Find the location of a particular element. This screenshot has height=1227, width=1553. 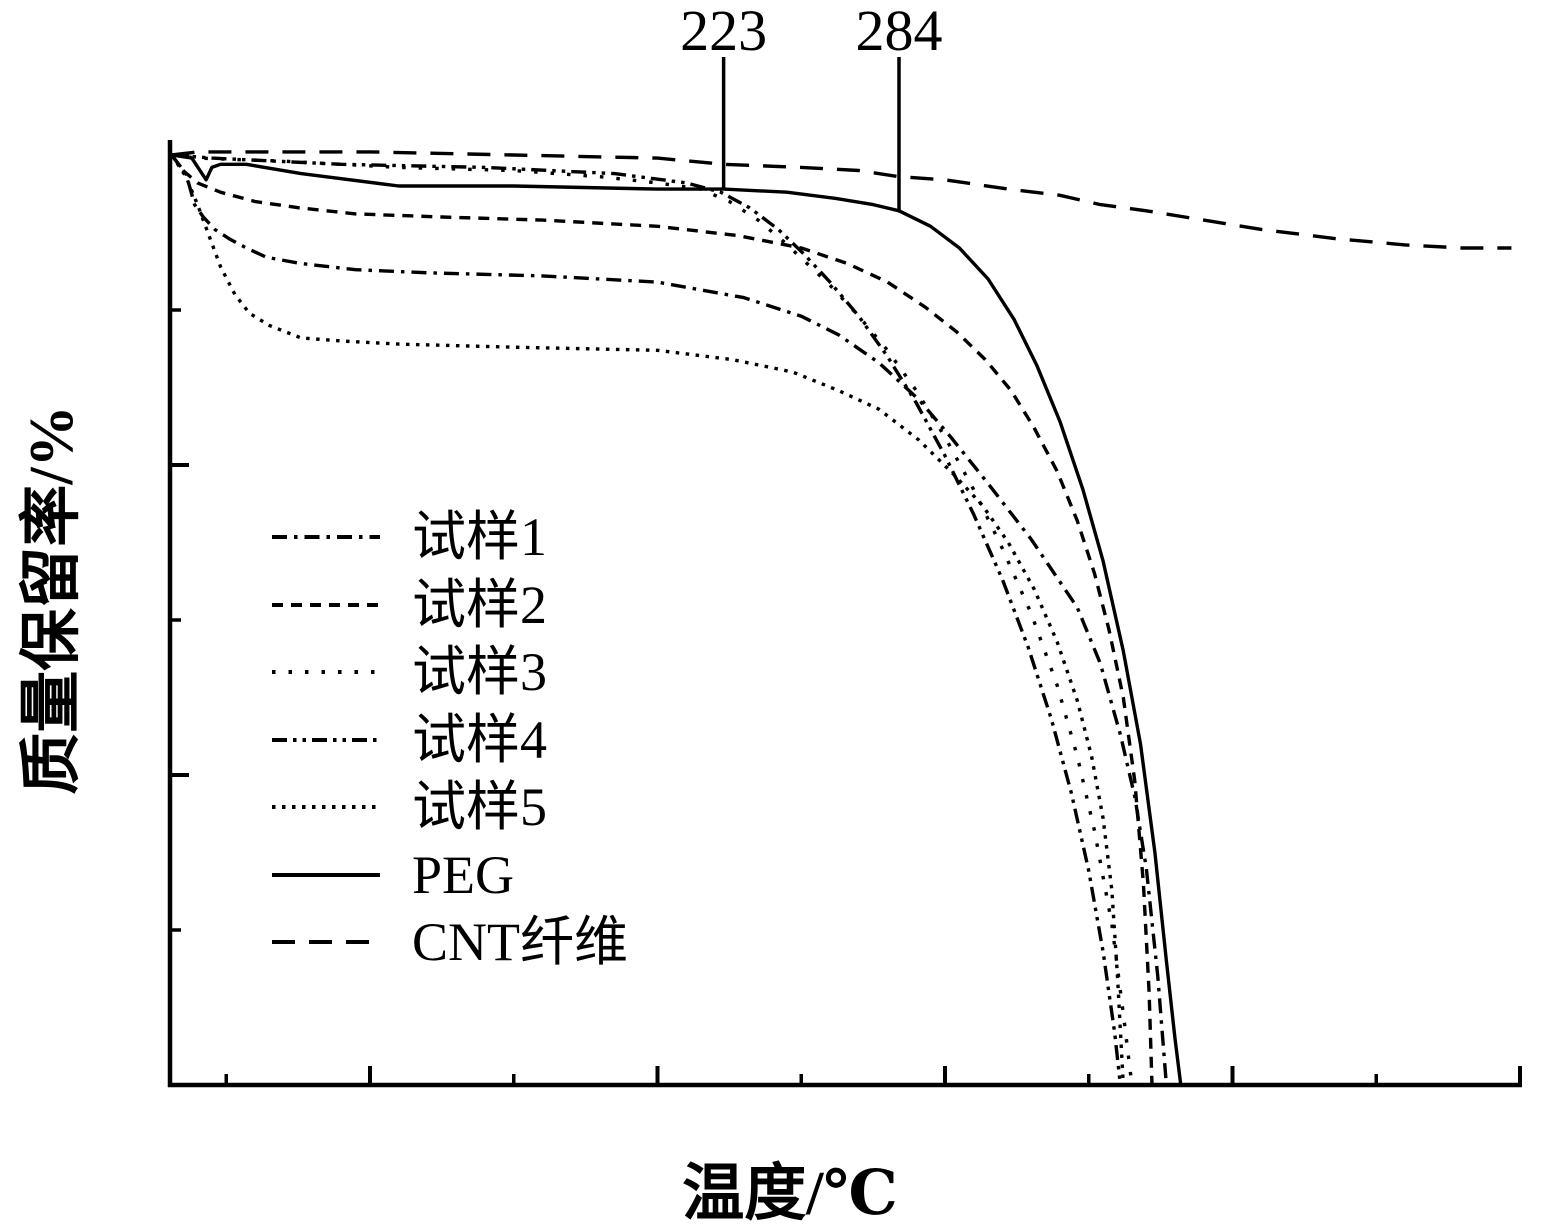

legend-line-sample-dashed is located at coordinates (326, 604).